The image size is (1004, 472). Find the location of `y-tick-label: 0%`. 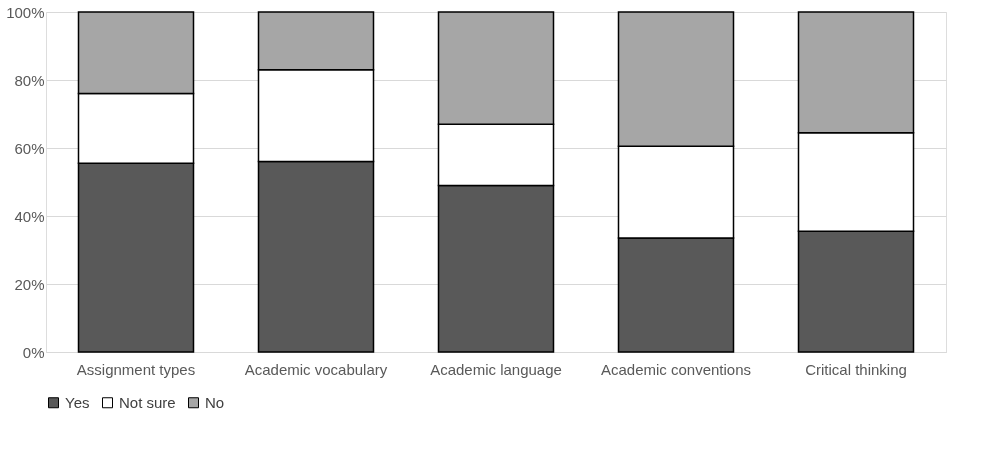

y-tick-label: 0% is located at coordinates (33, 352).